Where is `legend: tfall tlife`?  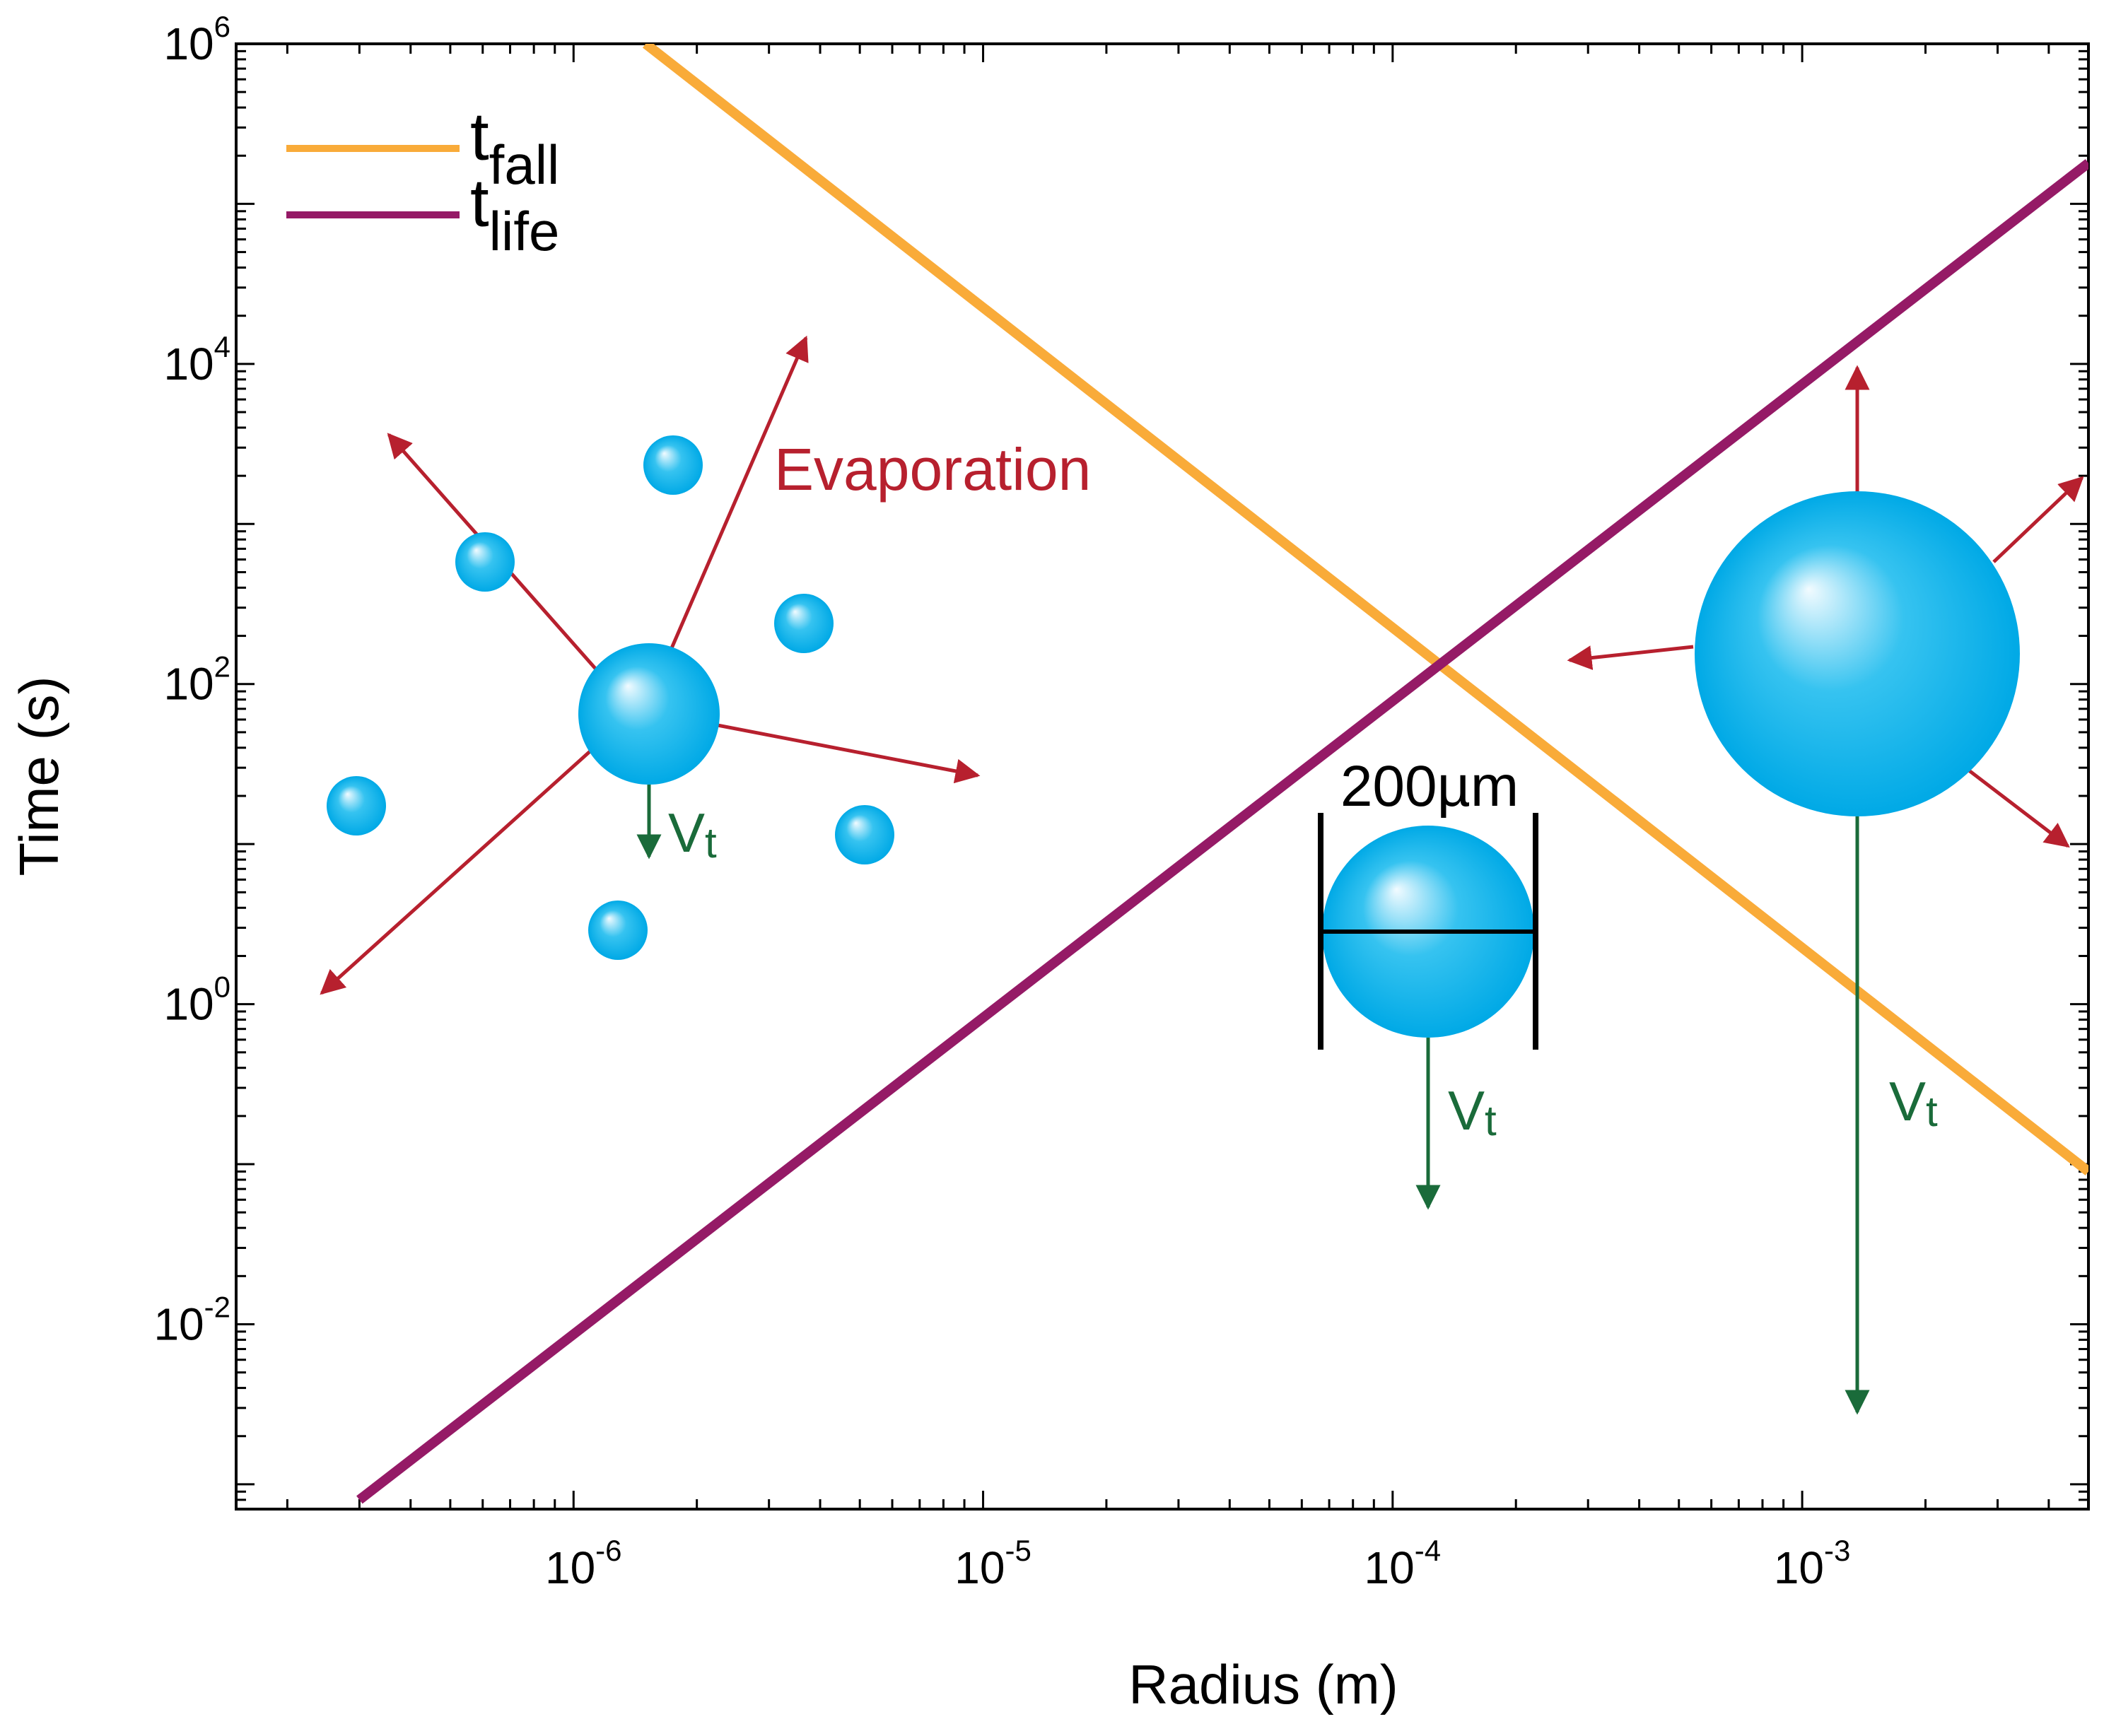
legend: tfall tlife is located at coordinates (423, 180).